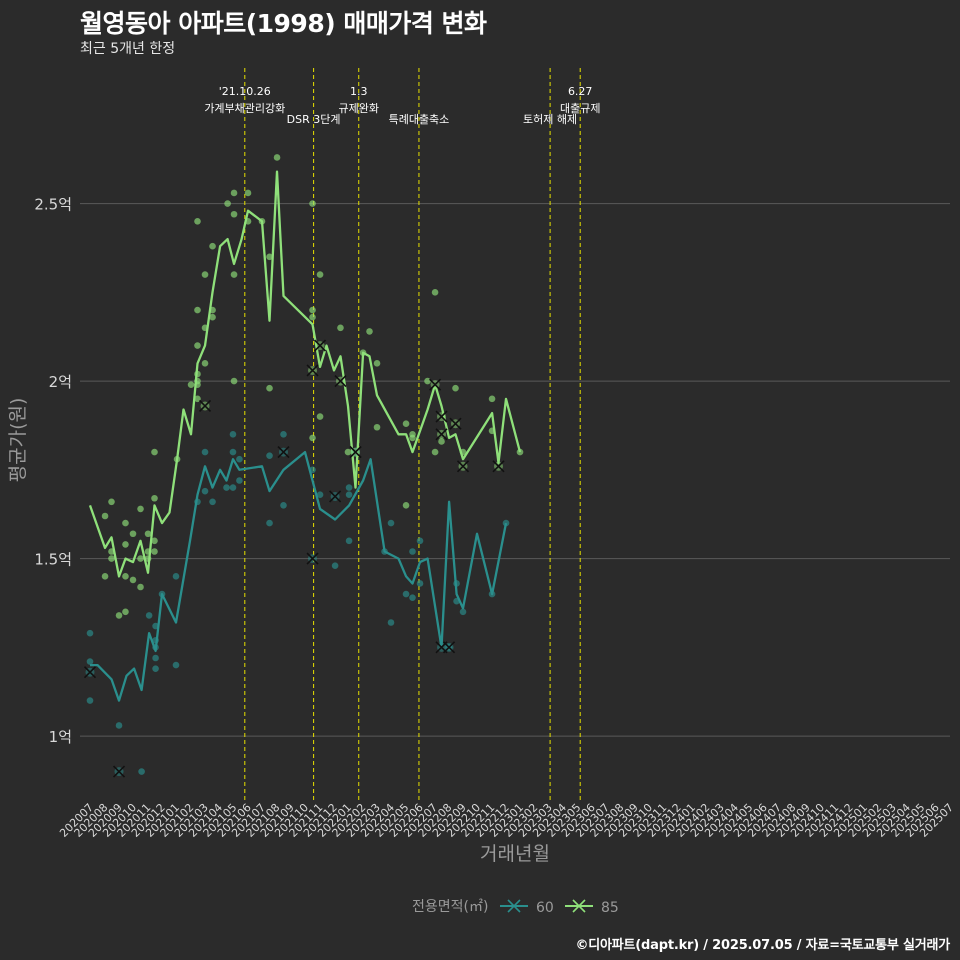 This screenshot has height=960, width=960. Describe the element at coordinates (128, 49) in the screenshot. I see `chart-subtitle: 최근 5개년 한정` at that location.